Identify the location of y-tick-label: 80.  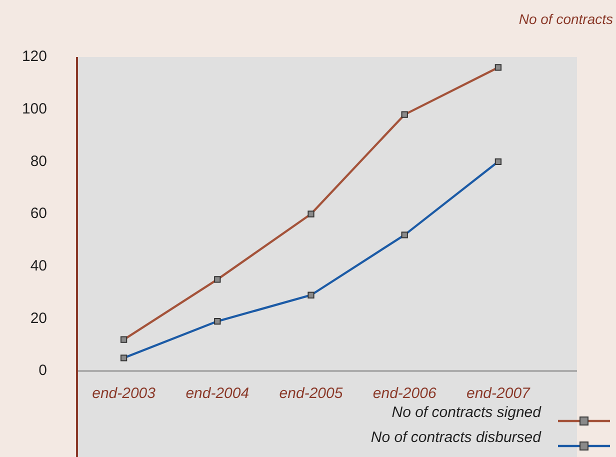
(38, 161).